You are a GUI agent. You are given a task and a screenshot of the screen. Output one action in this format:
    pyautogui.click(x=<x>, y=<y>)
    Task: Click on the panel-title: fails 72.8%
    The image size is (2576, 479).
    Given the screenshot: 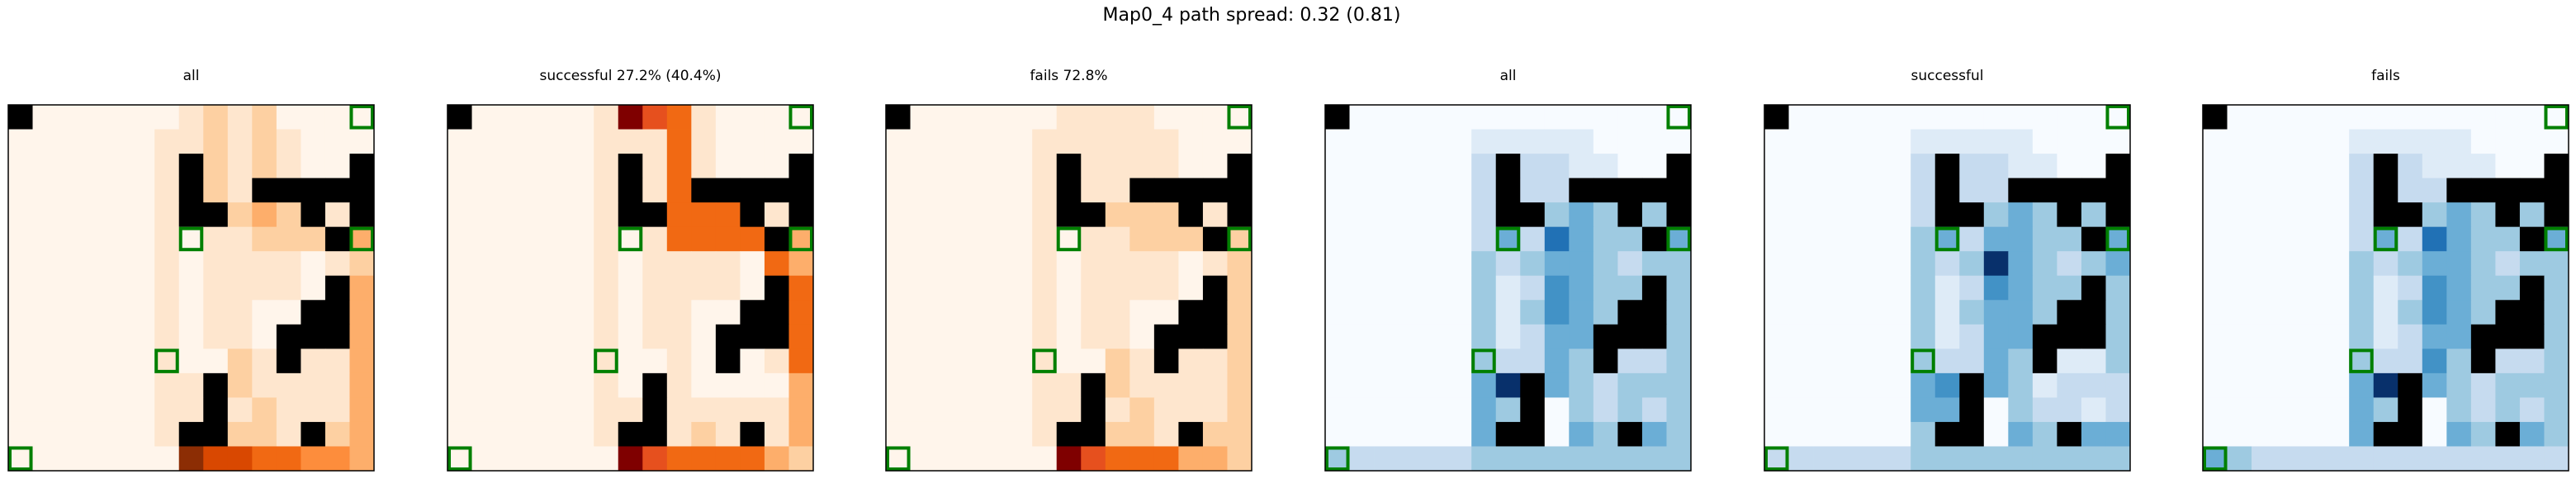 What is the action you would take?
    pyautogui.click(x=1068, y=76)
    